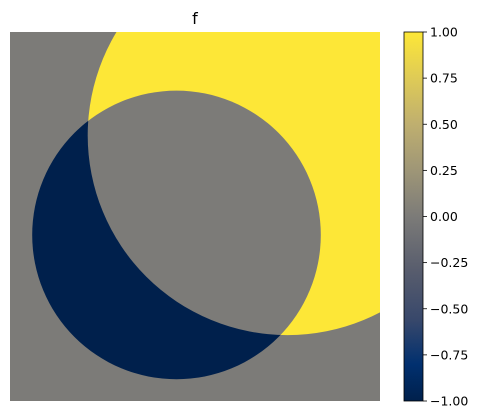  I want to click on colorbar-tick-label: −1.00, so click(449, 401).